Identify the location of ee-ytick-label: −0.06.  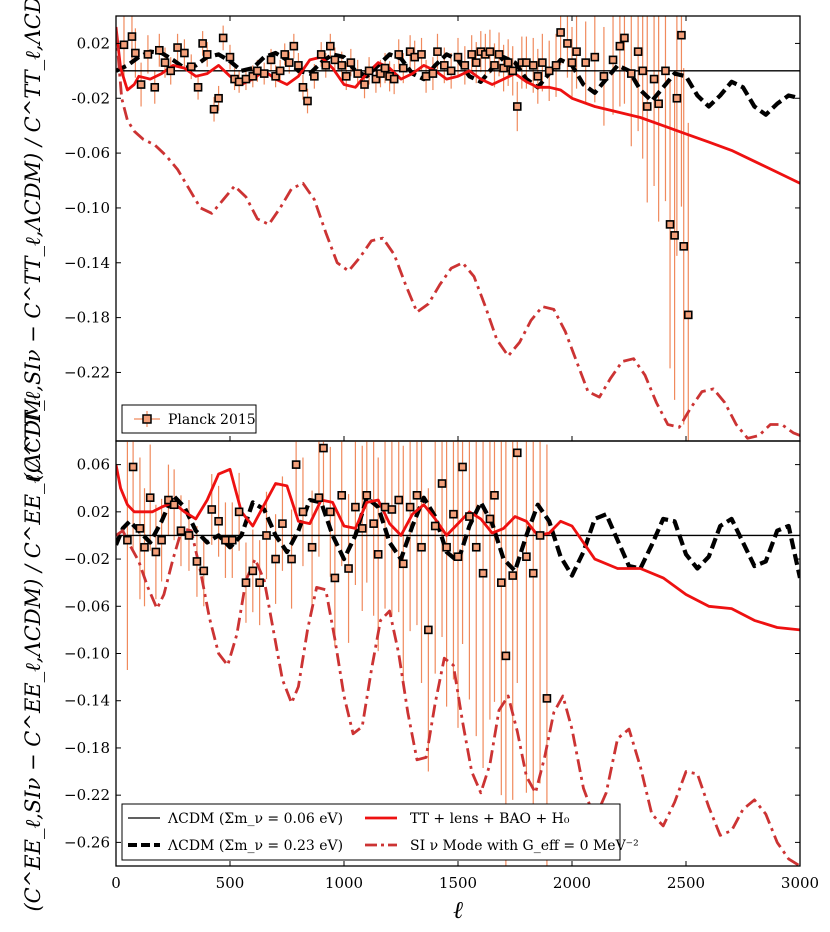
(87, 606).